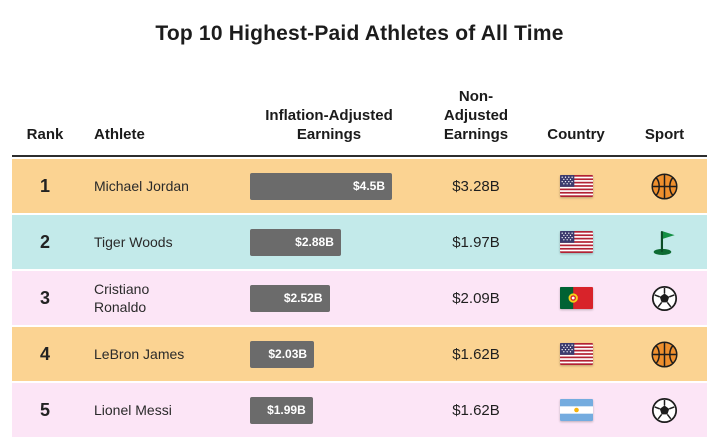 The image size is (719, 442). What do you see at coordinates (359, 33) in the screenshot?
I see `page-title: Top 10 Highest-Paid Athletes of All Time` at bounding box center [359, 33].